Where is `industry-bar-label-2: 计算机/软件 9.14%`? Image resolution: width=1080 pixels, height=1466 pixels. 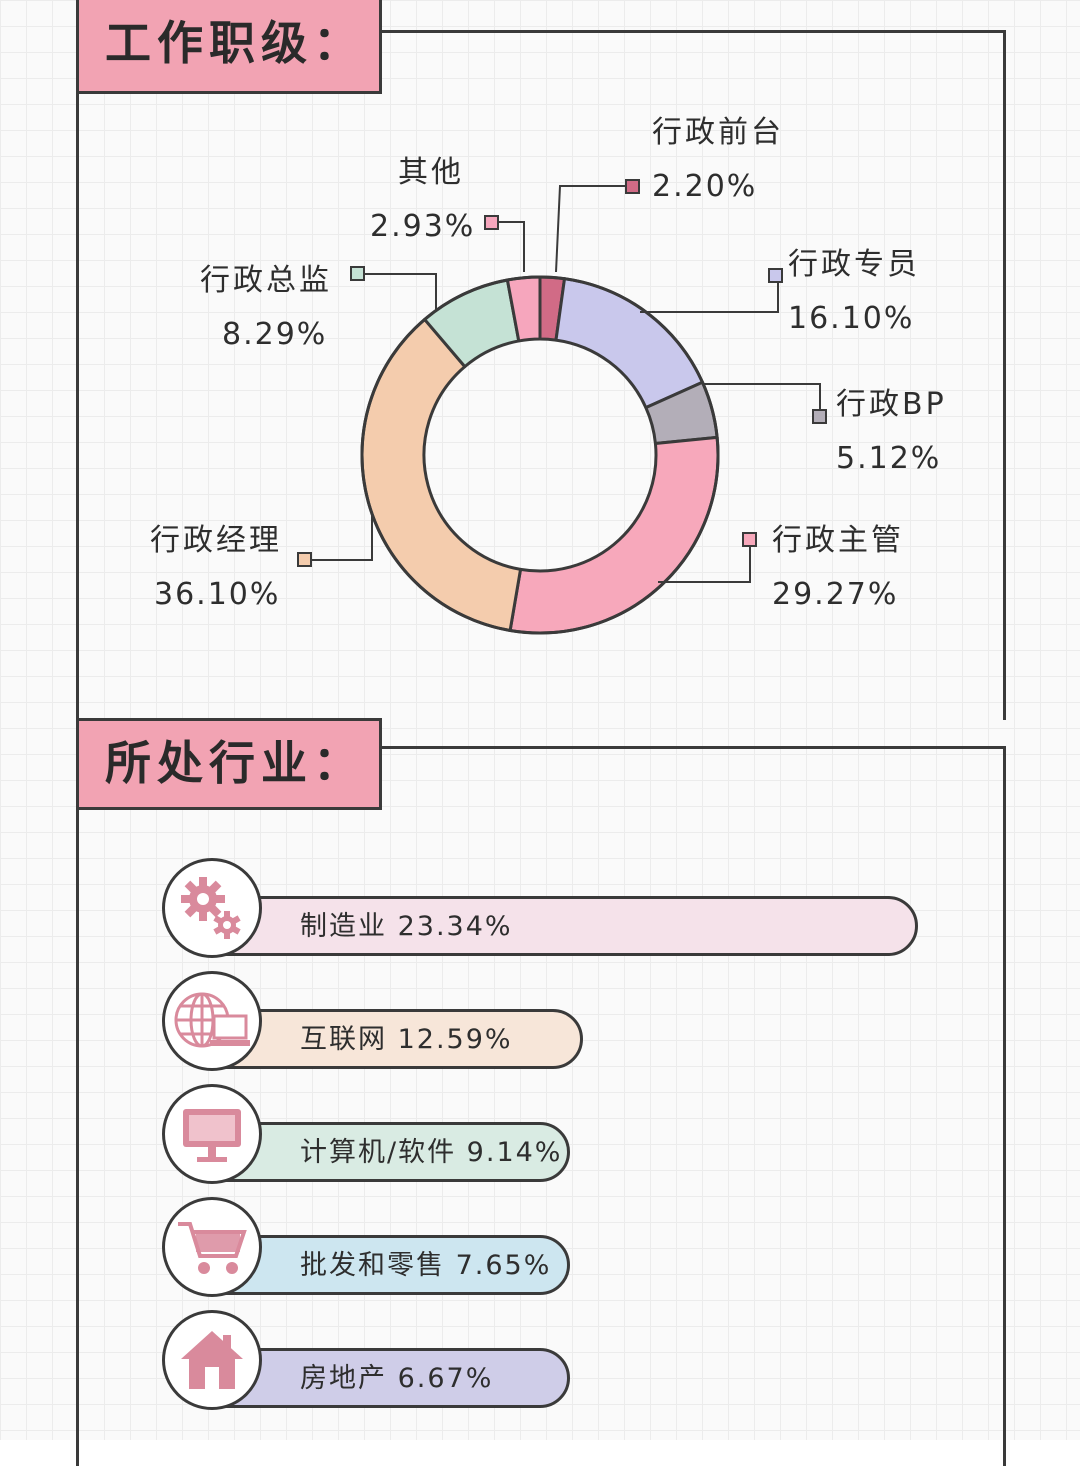 industry-bar-label-2: 计算机/软件 9.14% is located at coordinates (431, 1152).